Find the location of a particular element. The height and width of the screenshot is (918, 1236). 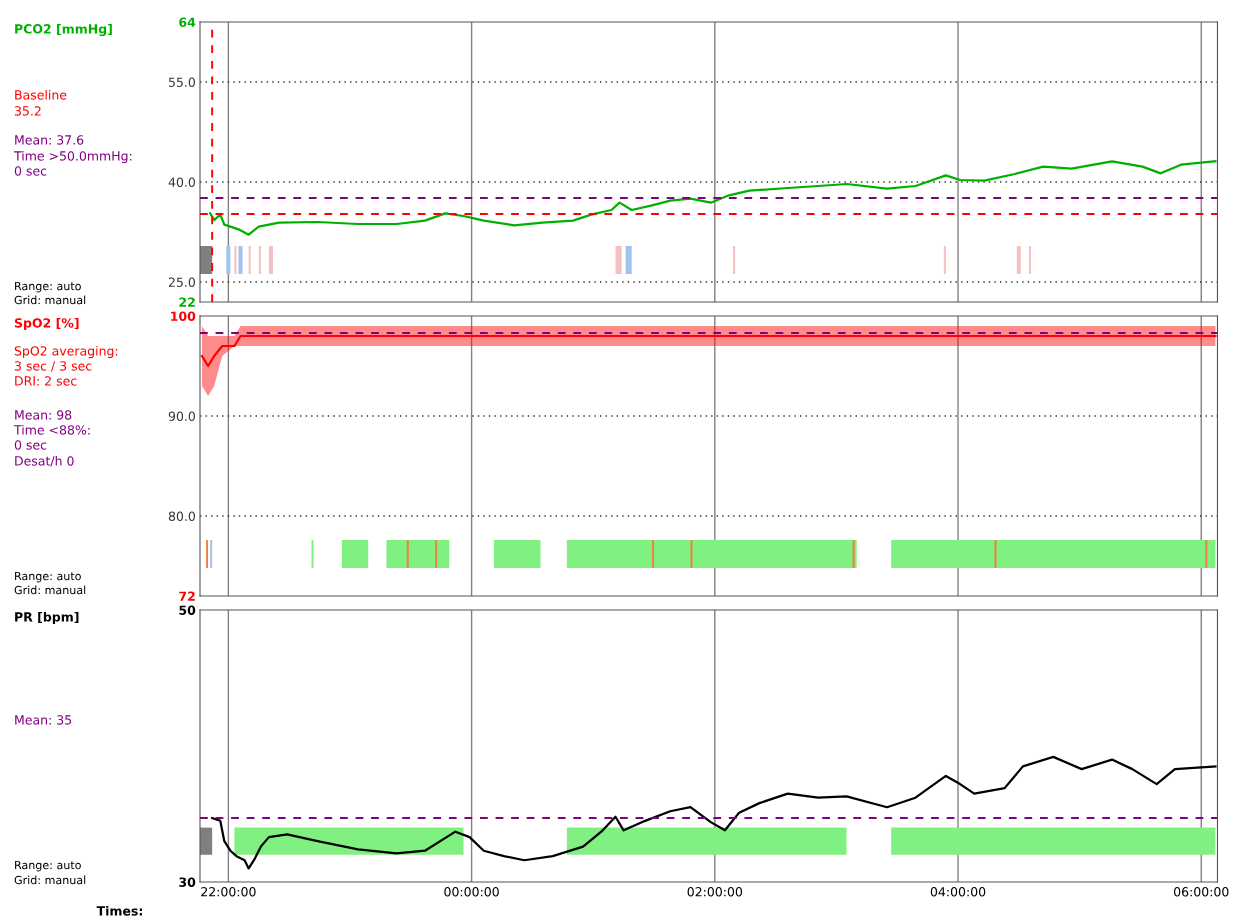

text: SpO2 averaging: is located at coordinates (66, 352).